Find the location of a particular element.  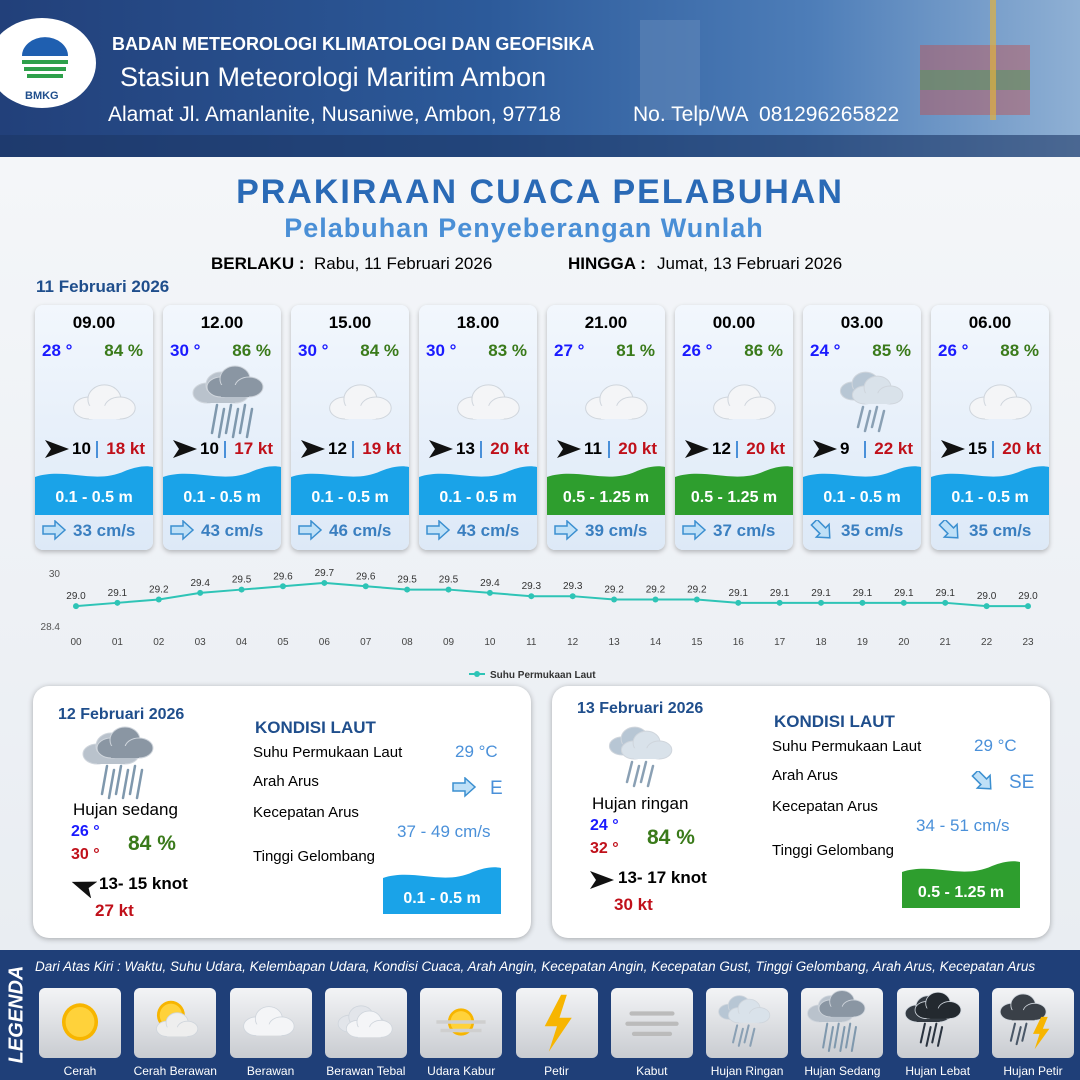

phone: No. Telp/WA 081296265822 is located at coordinates (766, 114).